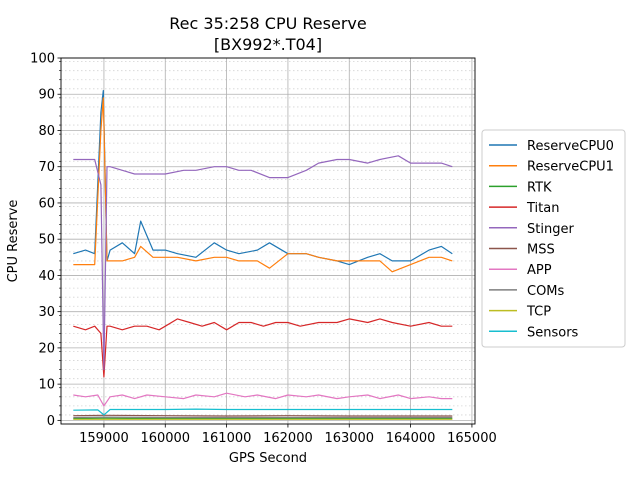  I want to click on y-tick-label: 10, so click(46, 385).